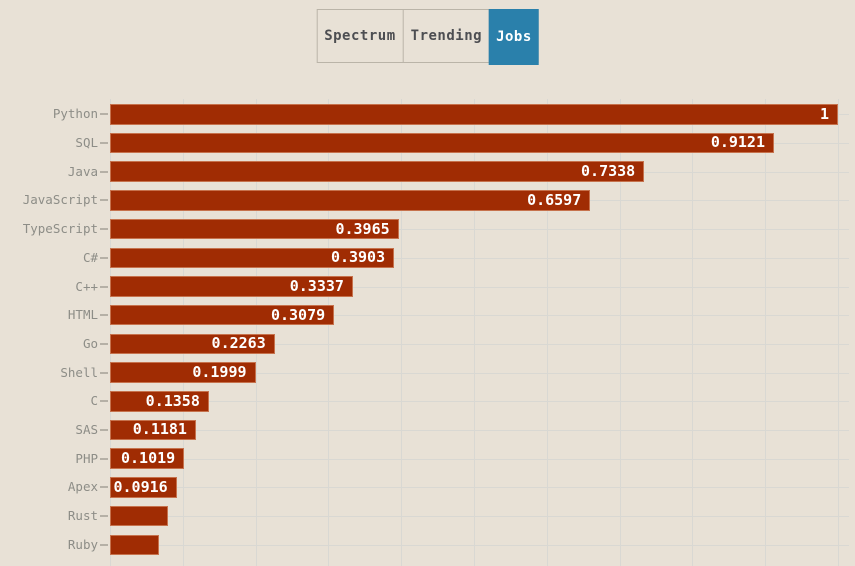 The height and width of the screenshot is (566, 855). What do you see at coordinates (79, 372) in the screenshot?
I see `category-label-shell: Shell` at bounding box center [79, 372].